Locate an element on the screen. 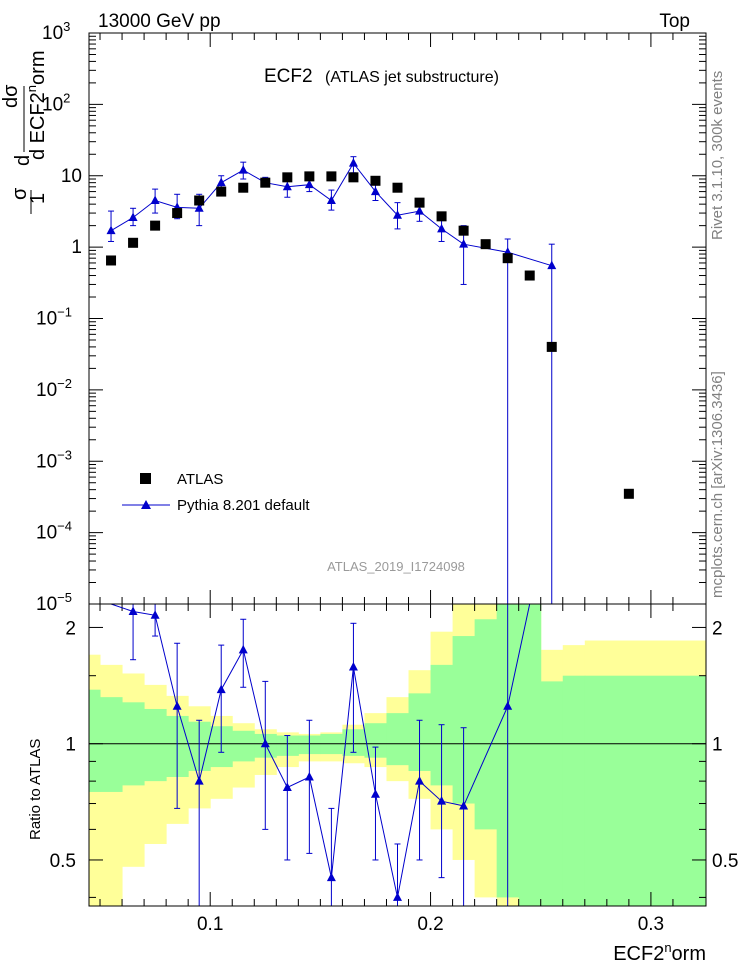 The width and height of the screenshot is (746, 972). ratio-ytick-label-right: 0.5 is located at coordinates (725, 861).